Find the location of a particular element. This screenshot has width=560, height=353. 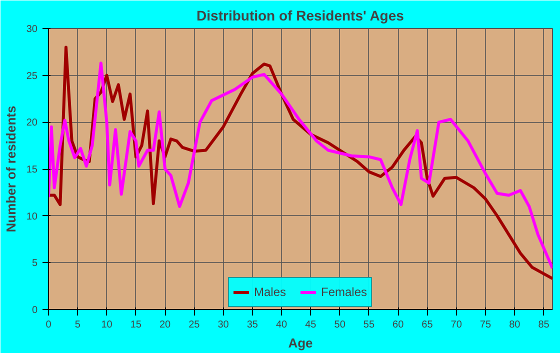

y-tick-label: 10 is located at coordinates (32, 216).